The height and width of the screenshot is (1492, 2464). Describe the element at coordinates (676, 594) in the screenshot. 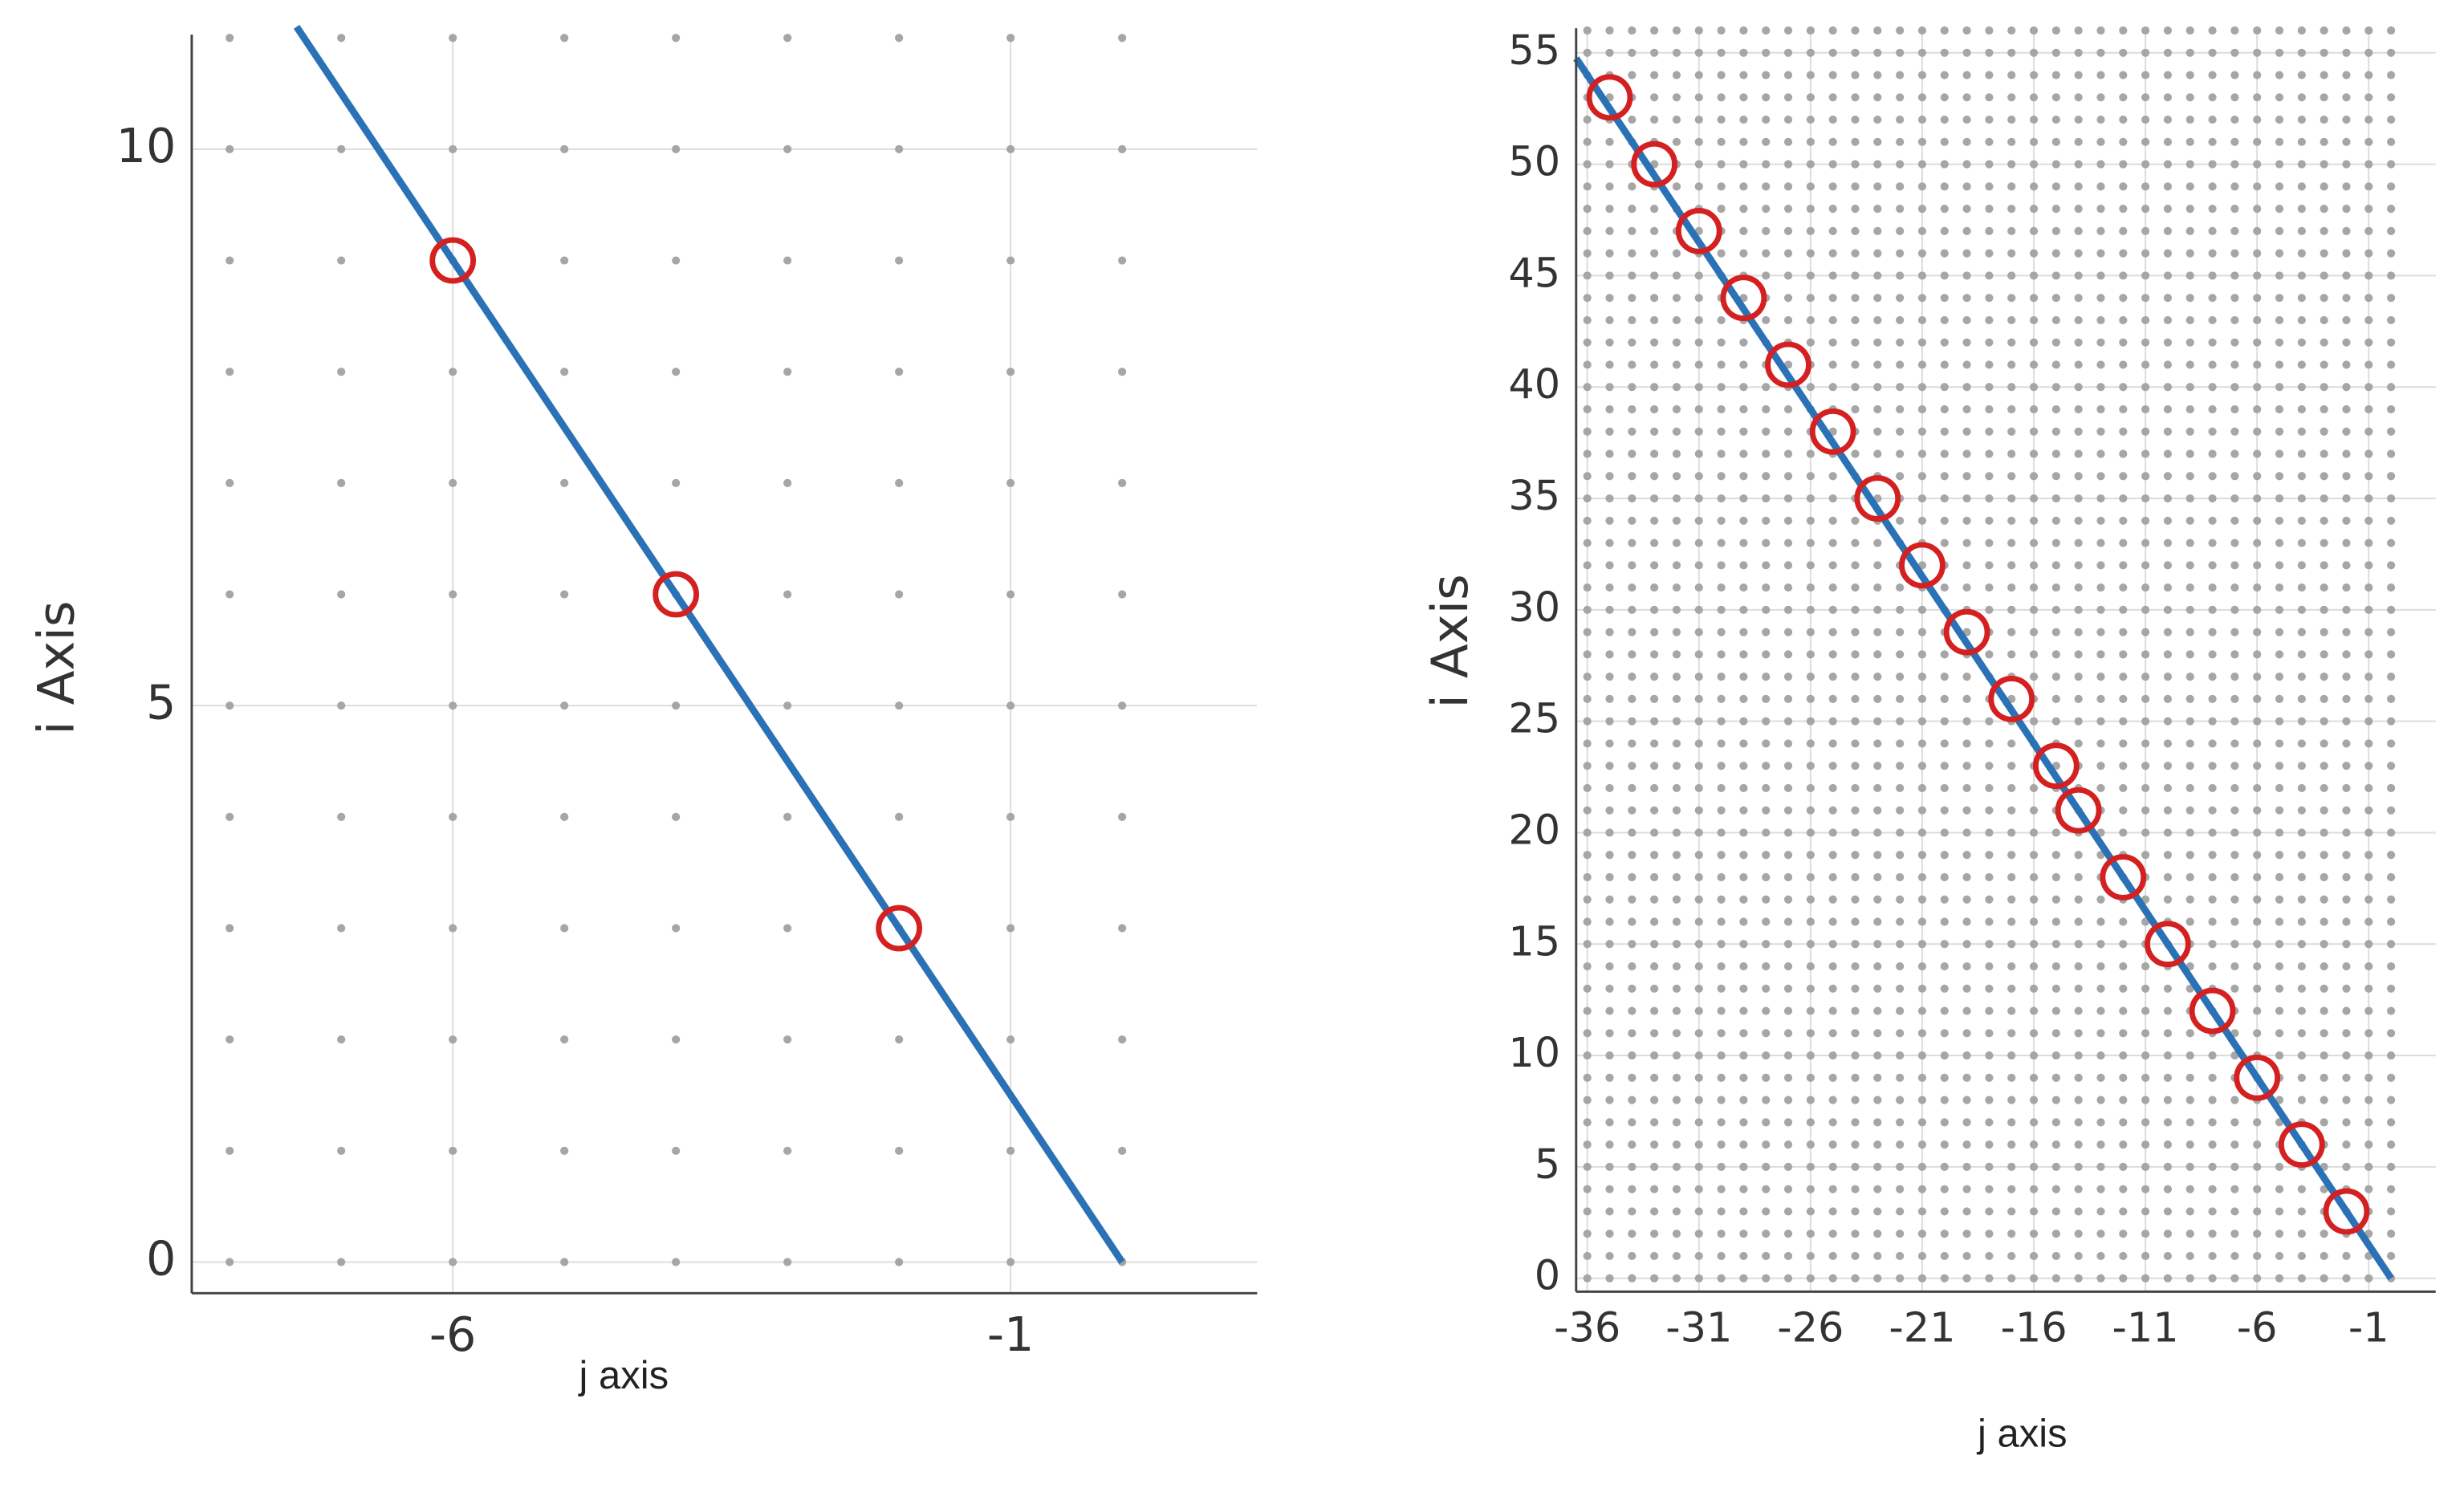

I see `point` at that location.